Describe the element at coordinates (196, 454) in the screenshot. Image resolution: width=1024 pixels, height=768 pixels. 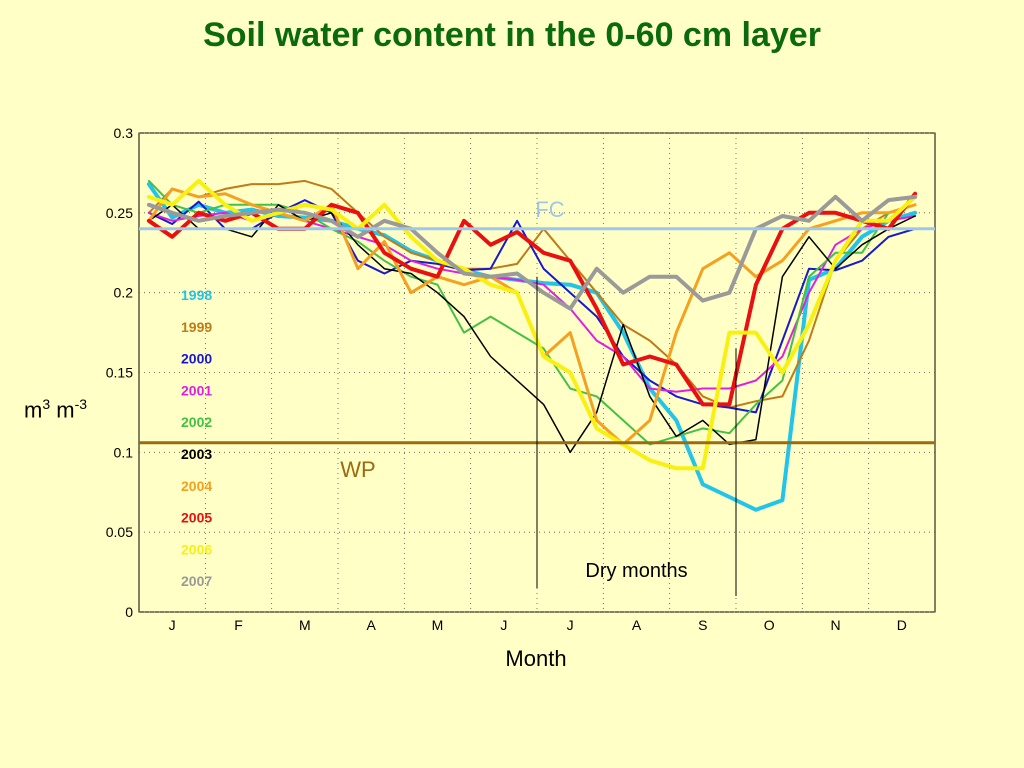
I see `legend-entry-2003: 2003` at that location.